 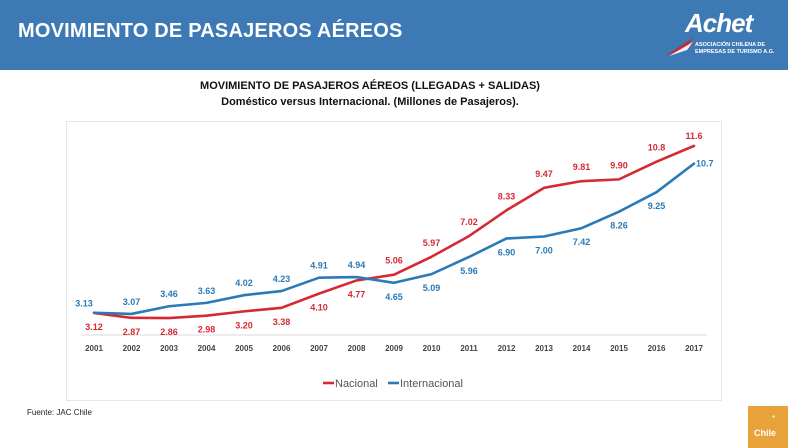 I want to click on chile-brand-text: Chile, so click(x=765, y=433).